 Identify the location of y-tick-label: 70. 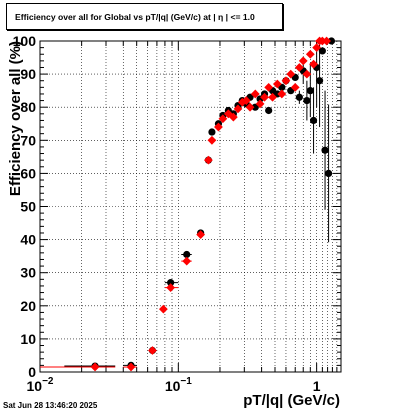
(28, 140).